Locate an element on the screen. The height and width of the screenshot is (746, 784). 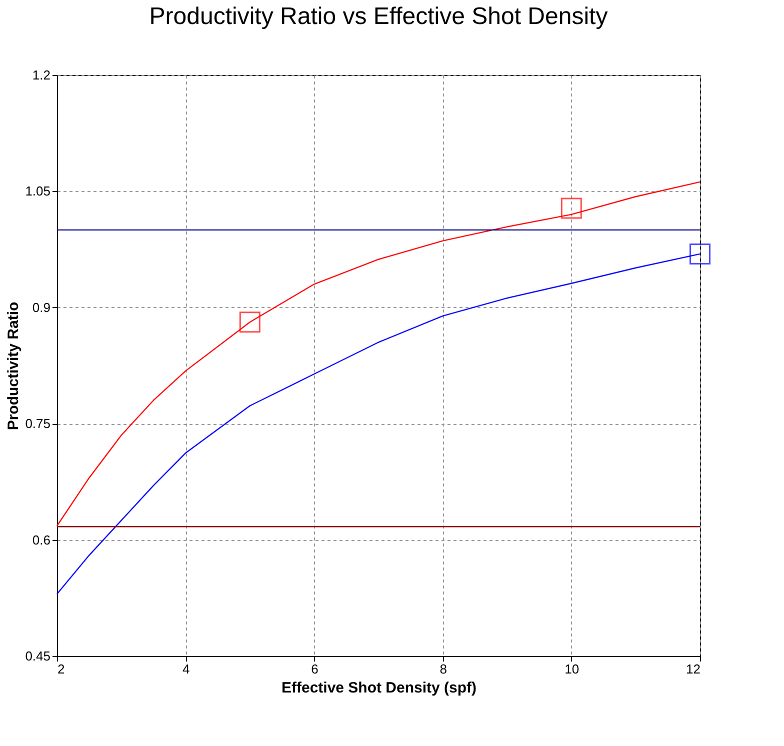
y-tick-label: 0.6 is located at coordinates (41, 540).